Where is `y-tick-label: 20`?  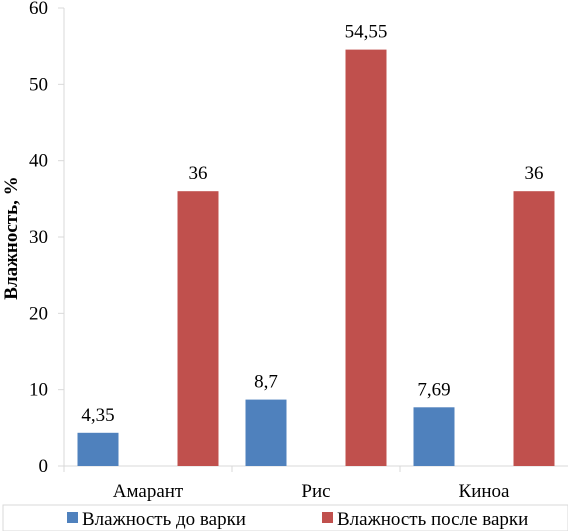 y-tick-label: 20 is located at coordinates (38, 313).